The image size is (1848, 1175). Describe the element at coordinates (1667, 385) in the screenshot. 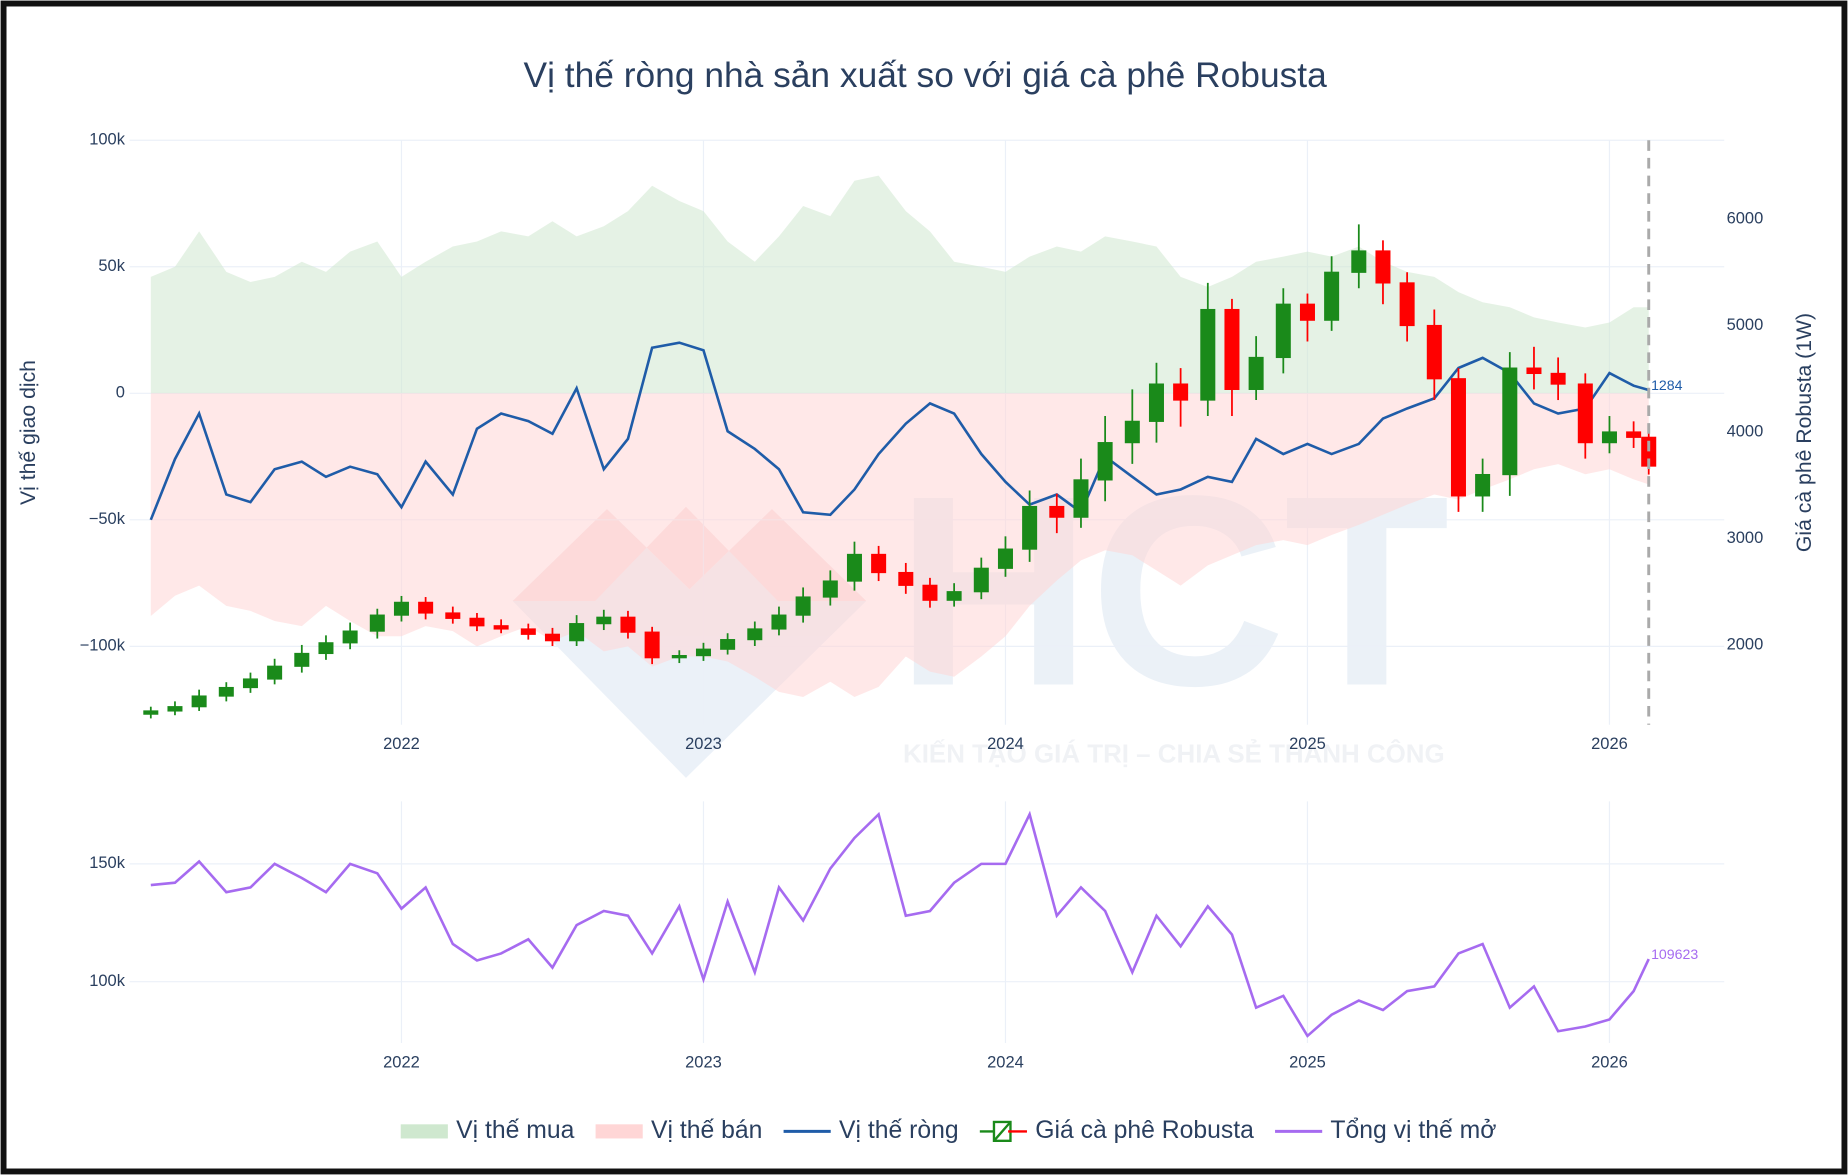

I see `last-value-label: 1284` at that location.